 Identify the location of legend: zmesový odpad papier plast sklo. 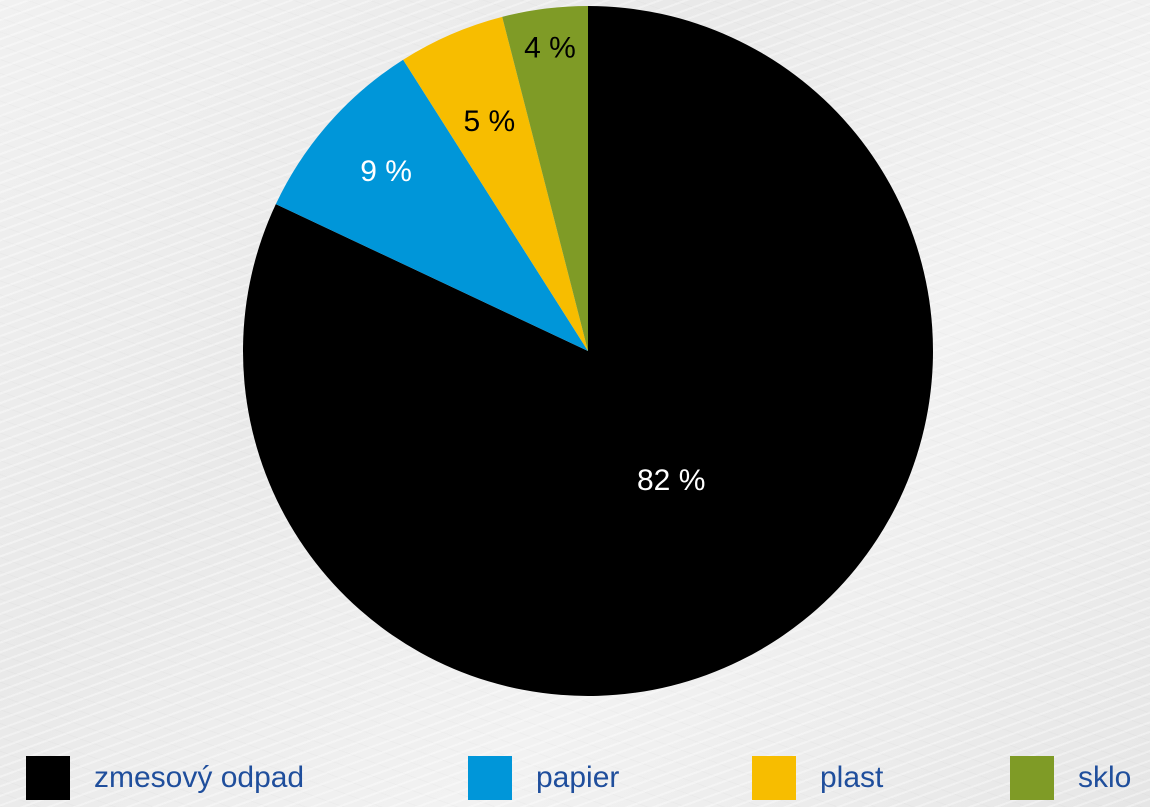
(575, 778).